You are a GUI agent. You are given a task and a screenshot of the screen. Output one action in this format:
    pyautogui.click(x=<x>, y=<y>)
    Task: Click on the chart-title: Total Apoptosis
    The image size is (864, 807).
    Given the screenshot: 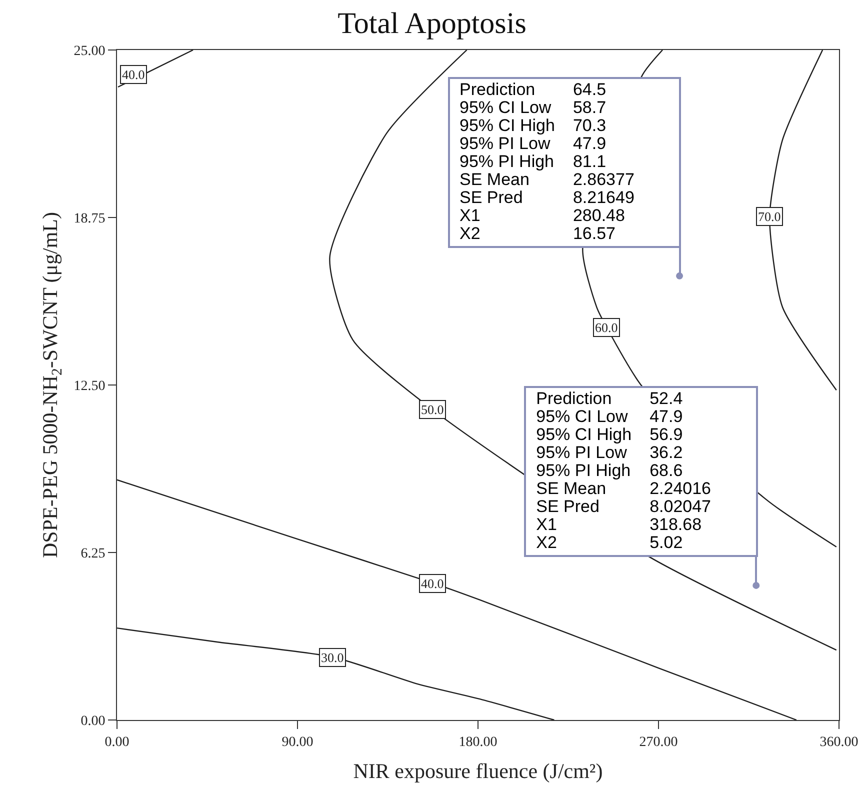 What is the action you would take?
    pyautogui.click(x=432, y=23)
    